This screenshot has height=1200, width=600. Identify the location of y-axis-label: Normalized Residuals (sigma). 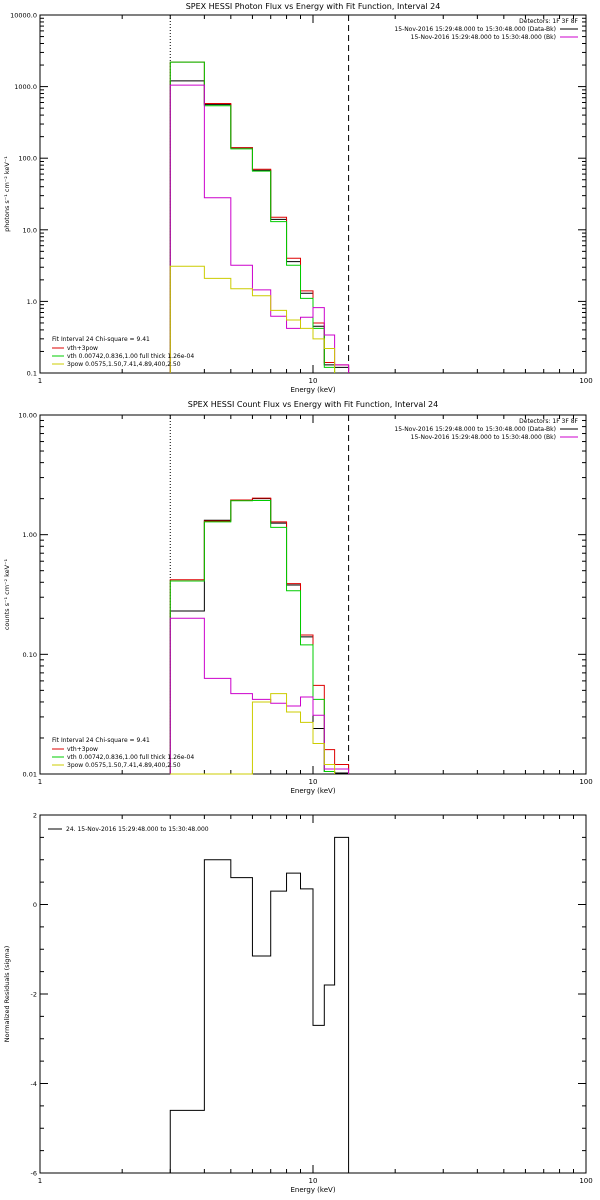
(7, 994).